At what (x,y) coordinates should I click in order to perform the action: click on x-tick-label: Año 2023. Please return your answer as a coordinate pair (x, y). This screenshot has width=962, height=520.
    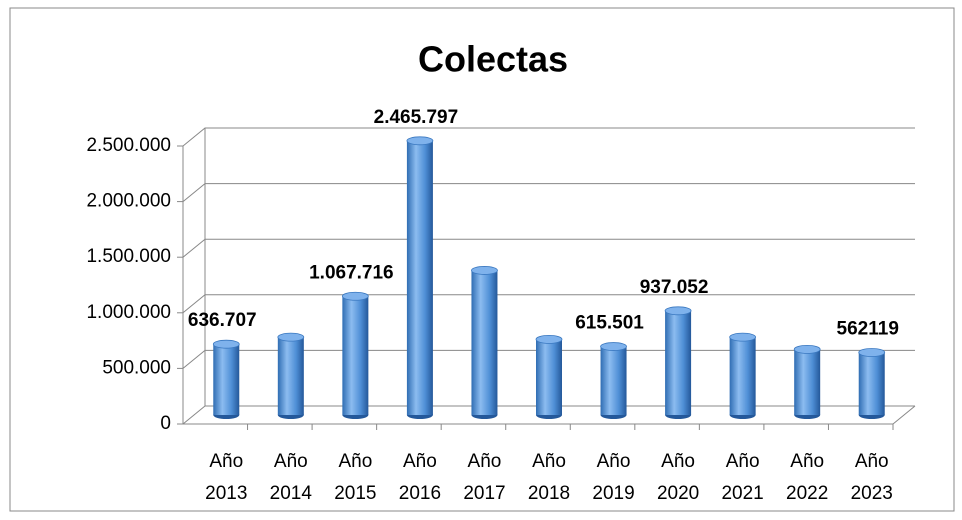
    Looking at the image, I should click on (872, 477).